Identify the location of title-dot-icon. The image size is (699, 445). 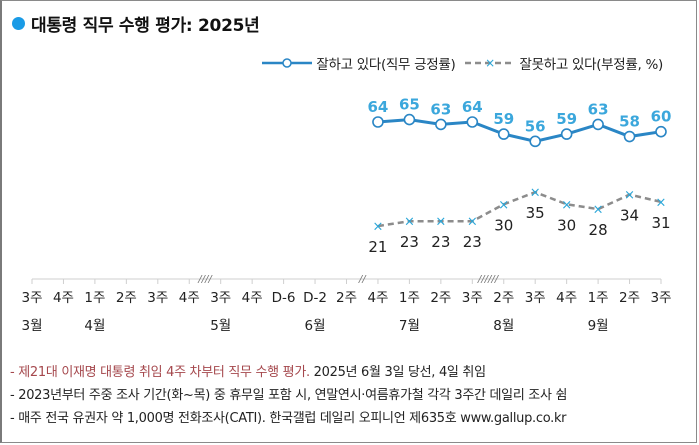
(18, 23).